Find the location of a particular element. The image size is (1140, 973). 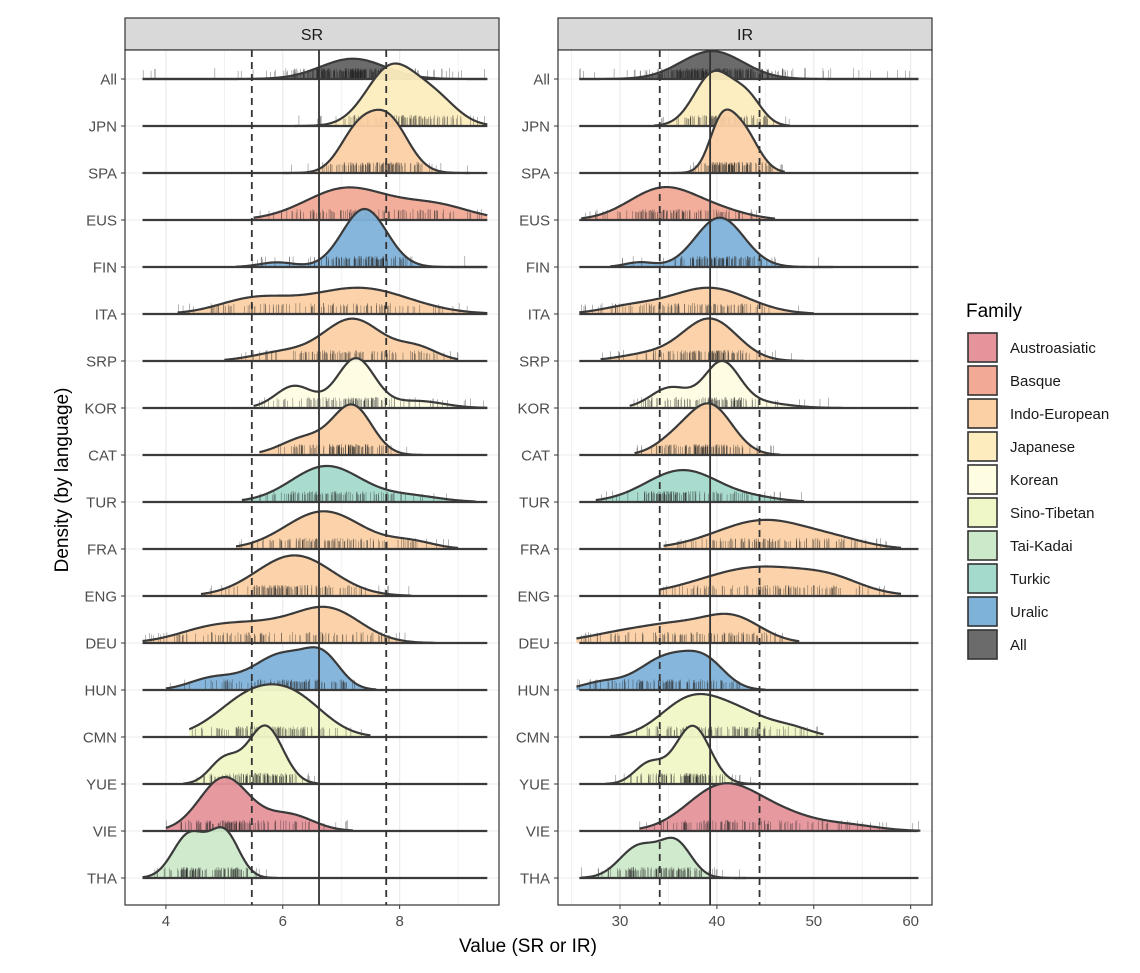

y-tick-label: DEU is located at coordinates (101, 644).